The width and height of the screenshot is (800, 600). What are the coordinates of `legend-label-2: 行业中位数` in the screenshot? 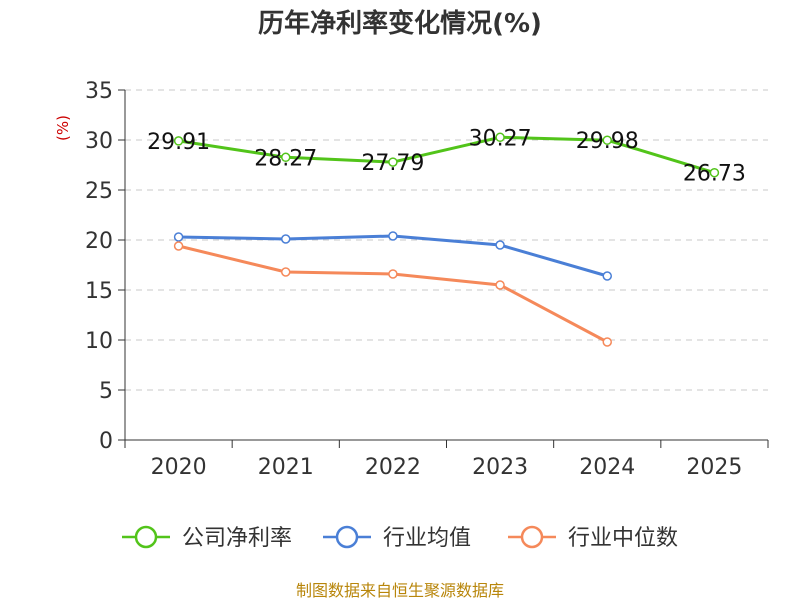 It's located at (623, 538).